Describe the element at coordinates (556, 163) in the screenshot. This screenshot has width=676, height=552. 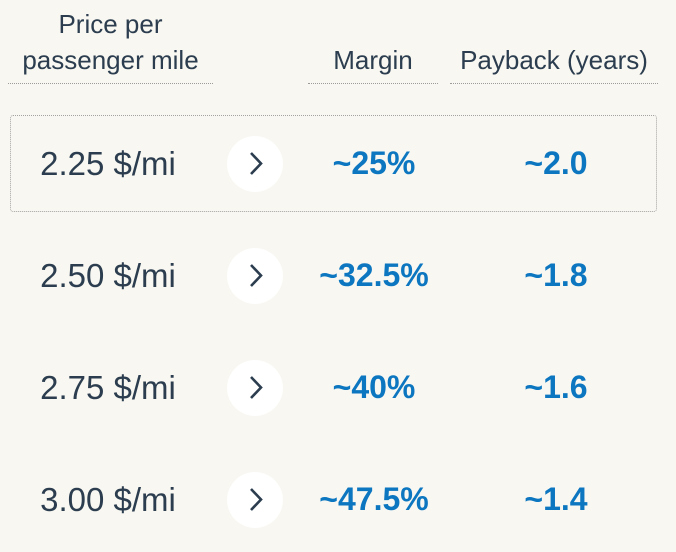
I see `payback-value: ~2.0` at that location.